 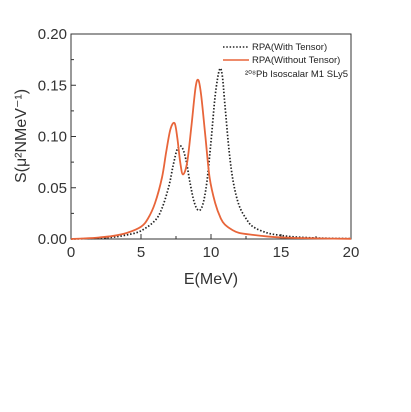 I want to click on chart-annotation: ²⁰⁸Pb Isoscalar M1 SLy5, so click(x=296, y=74).